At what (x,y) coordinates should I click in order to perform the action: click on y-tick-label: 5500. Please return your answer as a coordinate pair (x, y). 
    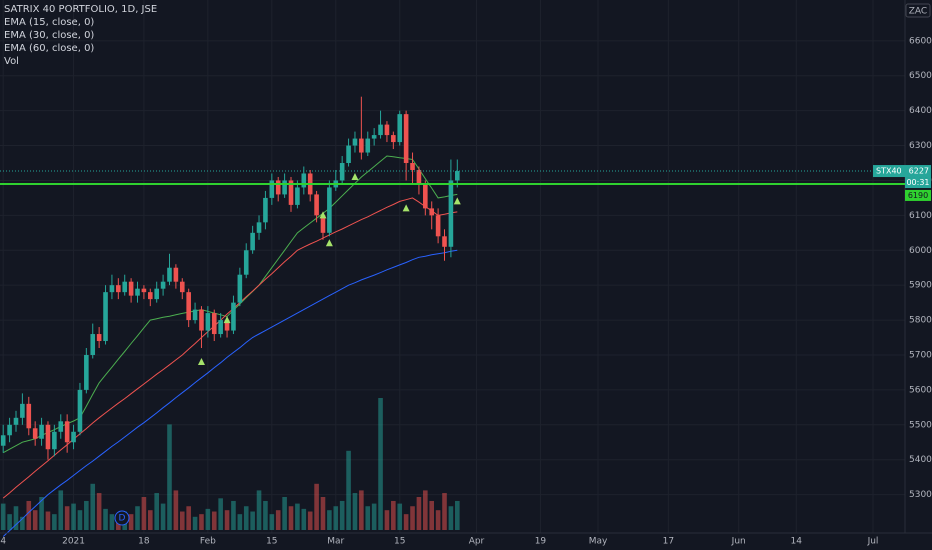
    Looking at the image, I should click on (920, 425).